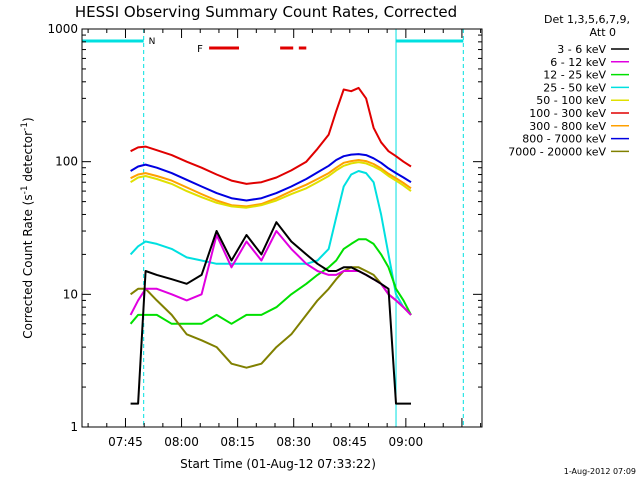 The image size is (640, 480). What do you see at coordinates (152, 42) in the screenshot?
I see `night-flag-label: N` at bounding box center [152, 42].